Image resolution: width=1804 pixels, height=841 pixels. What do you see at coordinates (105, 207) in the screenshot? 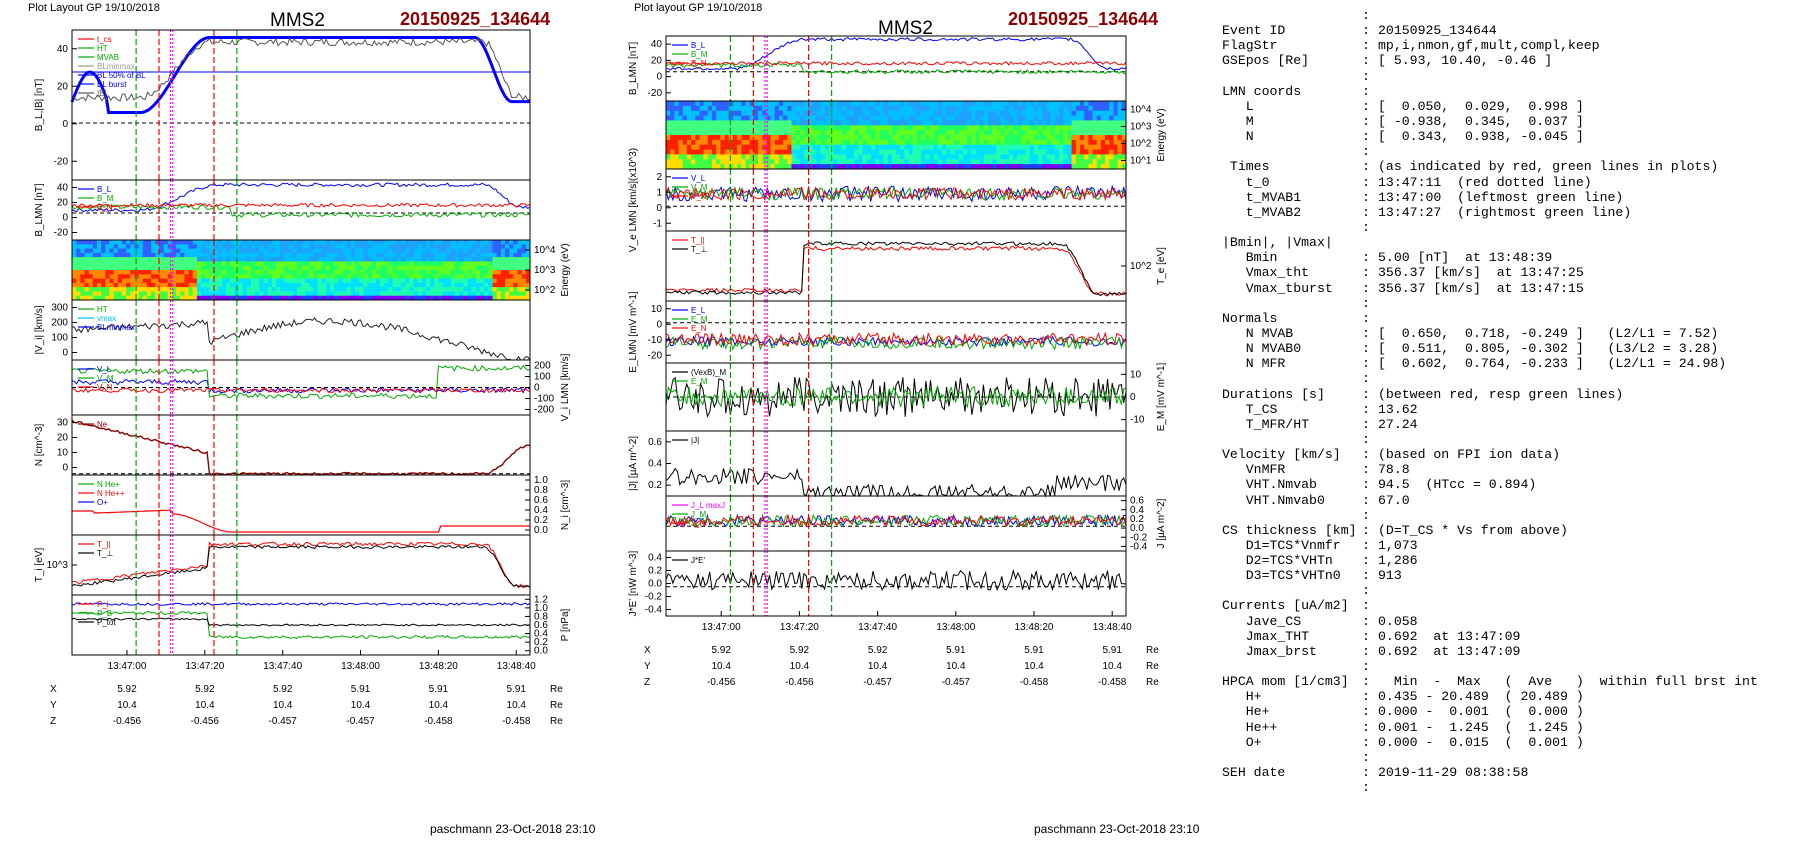
I see `legend-label: B_N` at bounding box center [105, 207].